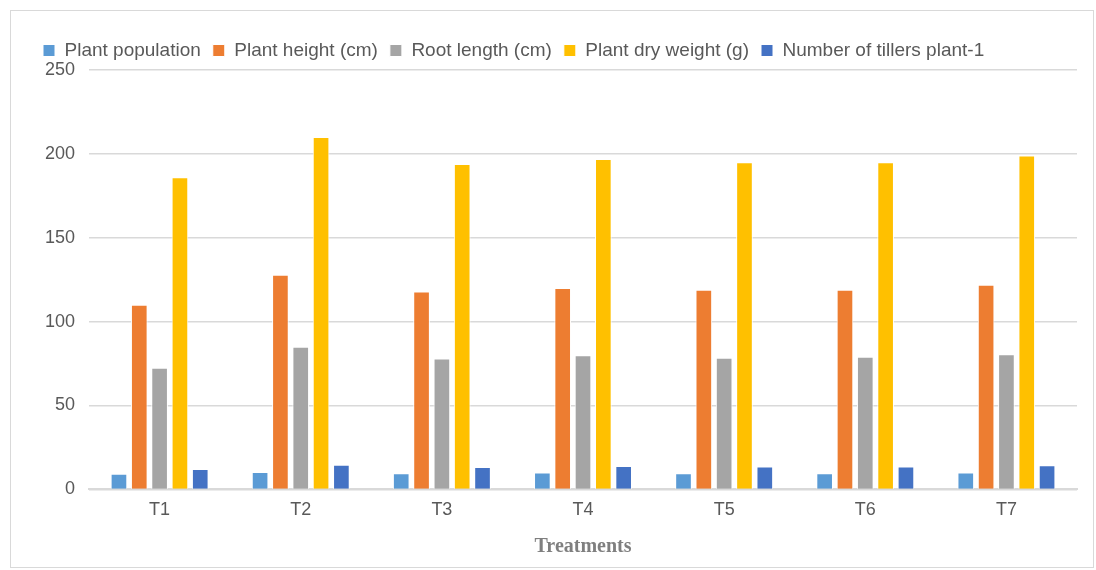  What do you see at coordinates (667, 49) in the screenshot?
I see `legend-label: Plant dry weight (g)` at bounding box center [667, 49].